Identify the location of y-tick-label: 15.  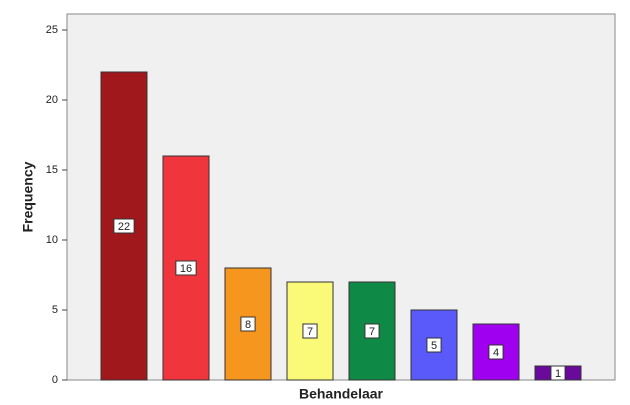
(52, 170).